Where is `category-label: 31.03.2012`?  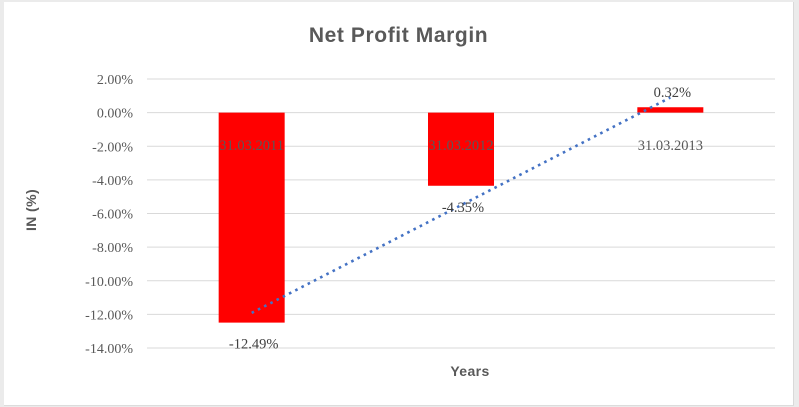 category-label: 31.03.2012 is located at coordinates (460, 146).